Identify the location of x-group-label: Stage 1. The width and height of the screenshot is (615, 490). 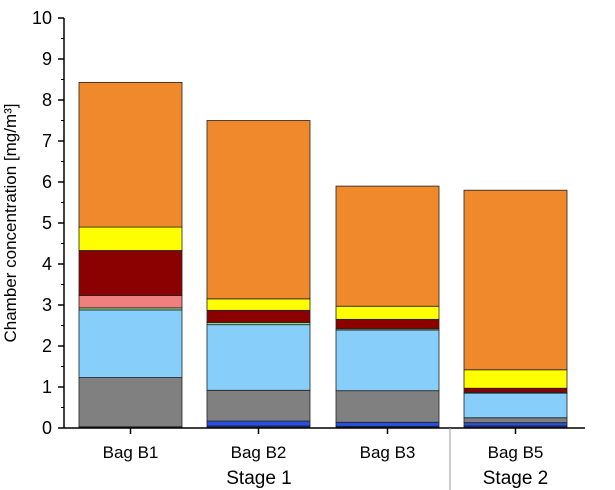
(259, 478).